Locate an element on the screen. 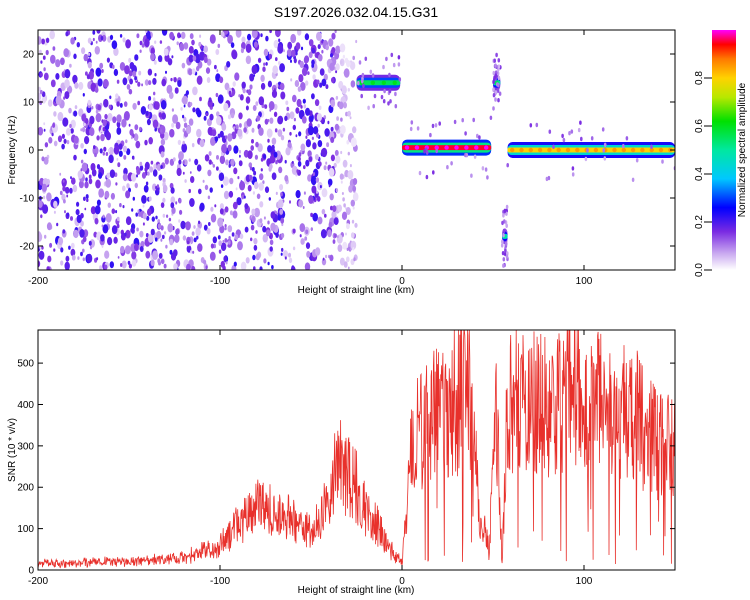 The height and width of the screenshot is (600, 750). tone-upper-b-smear is located at coordinates (499, 60).